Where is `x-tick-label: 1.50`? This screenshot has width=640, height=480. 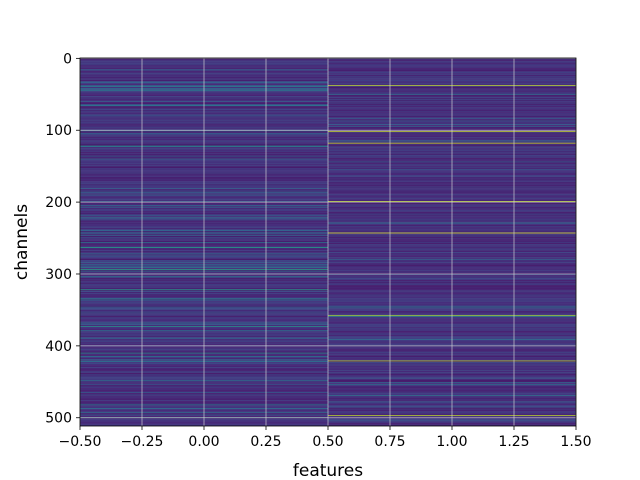
x-tick-label: 1.50 is located at coordinates (575, 442).